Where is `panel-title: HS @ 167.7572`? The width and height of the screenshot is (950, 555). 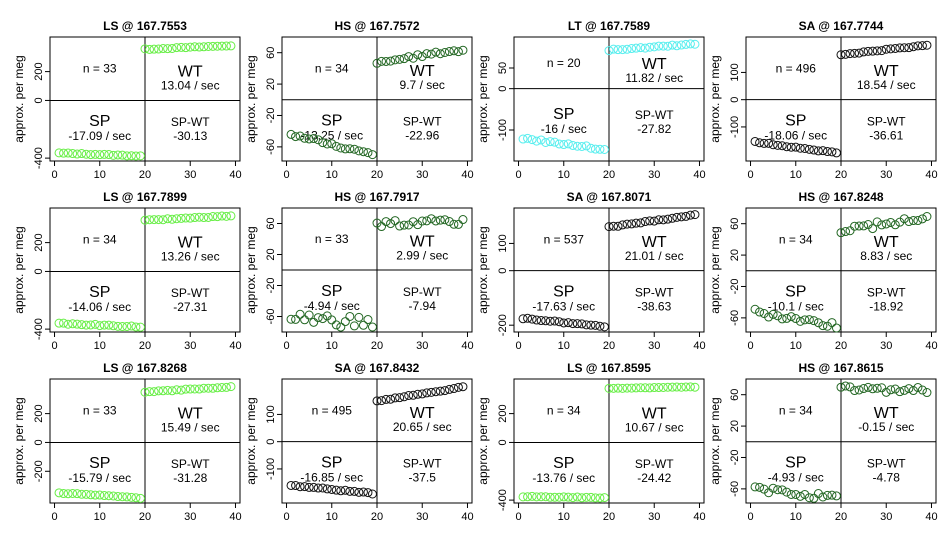
panel-title: HS @ 167.7572 is located at coordinates (376, 26).